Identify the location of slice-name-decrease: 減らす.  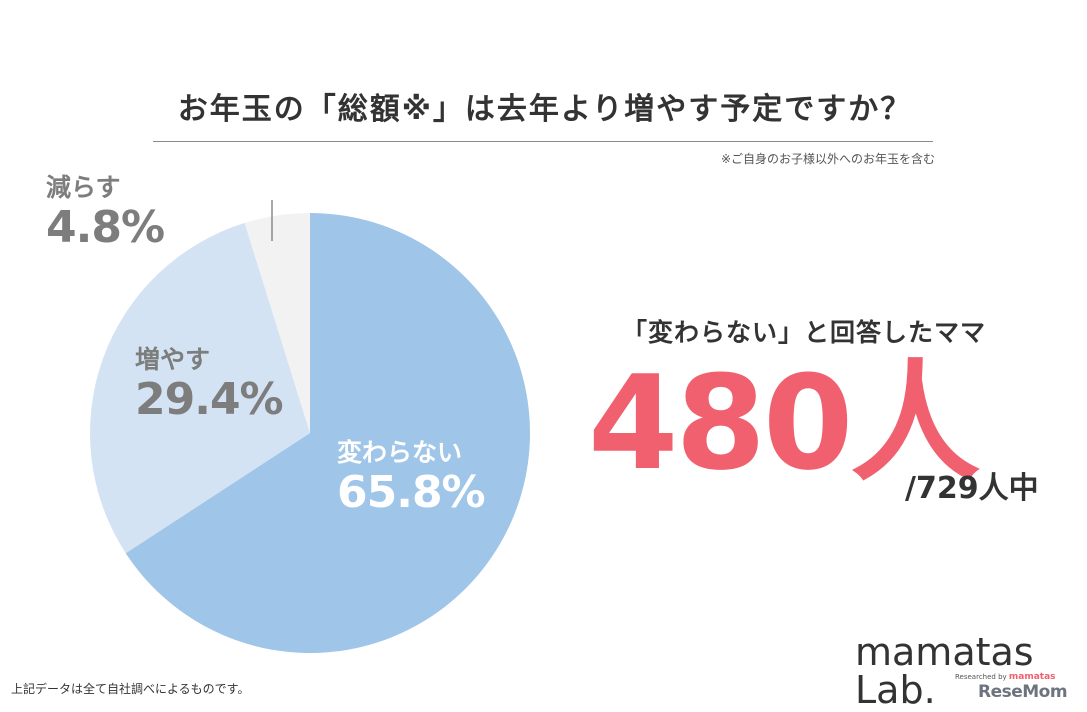
(83, 187).